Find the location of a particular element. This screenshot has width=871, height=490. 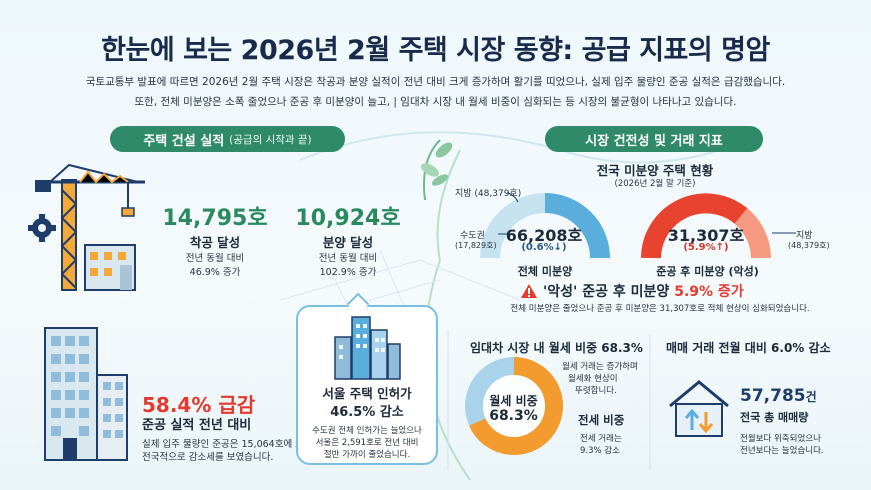

completion-desc-2: 전국적으로 감소세를 보였습니다. is located at coordinates (208, 457).